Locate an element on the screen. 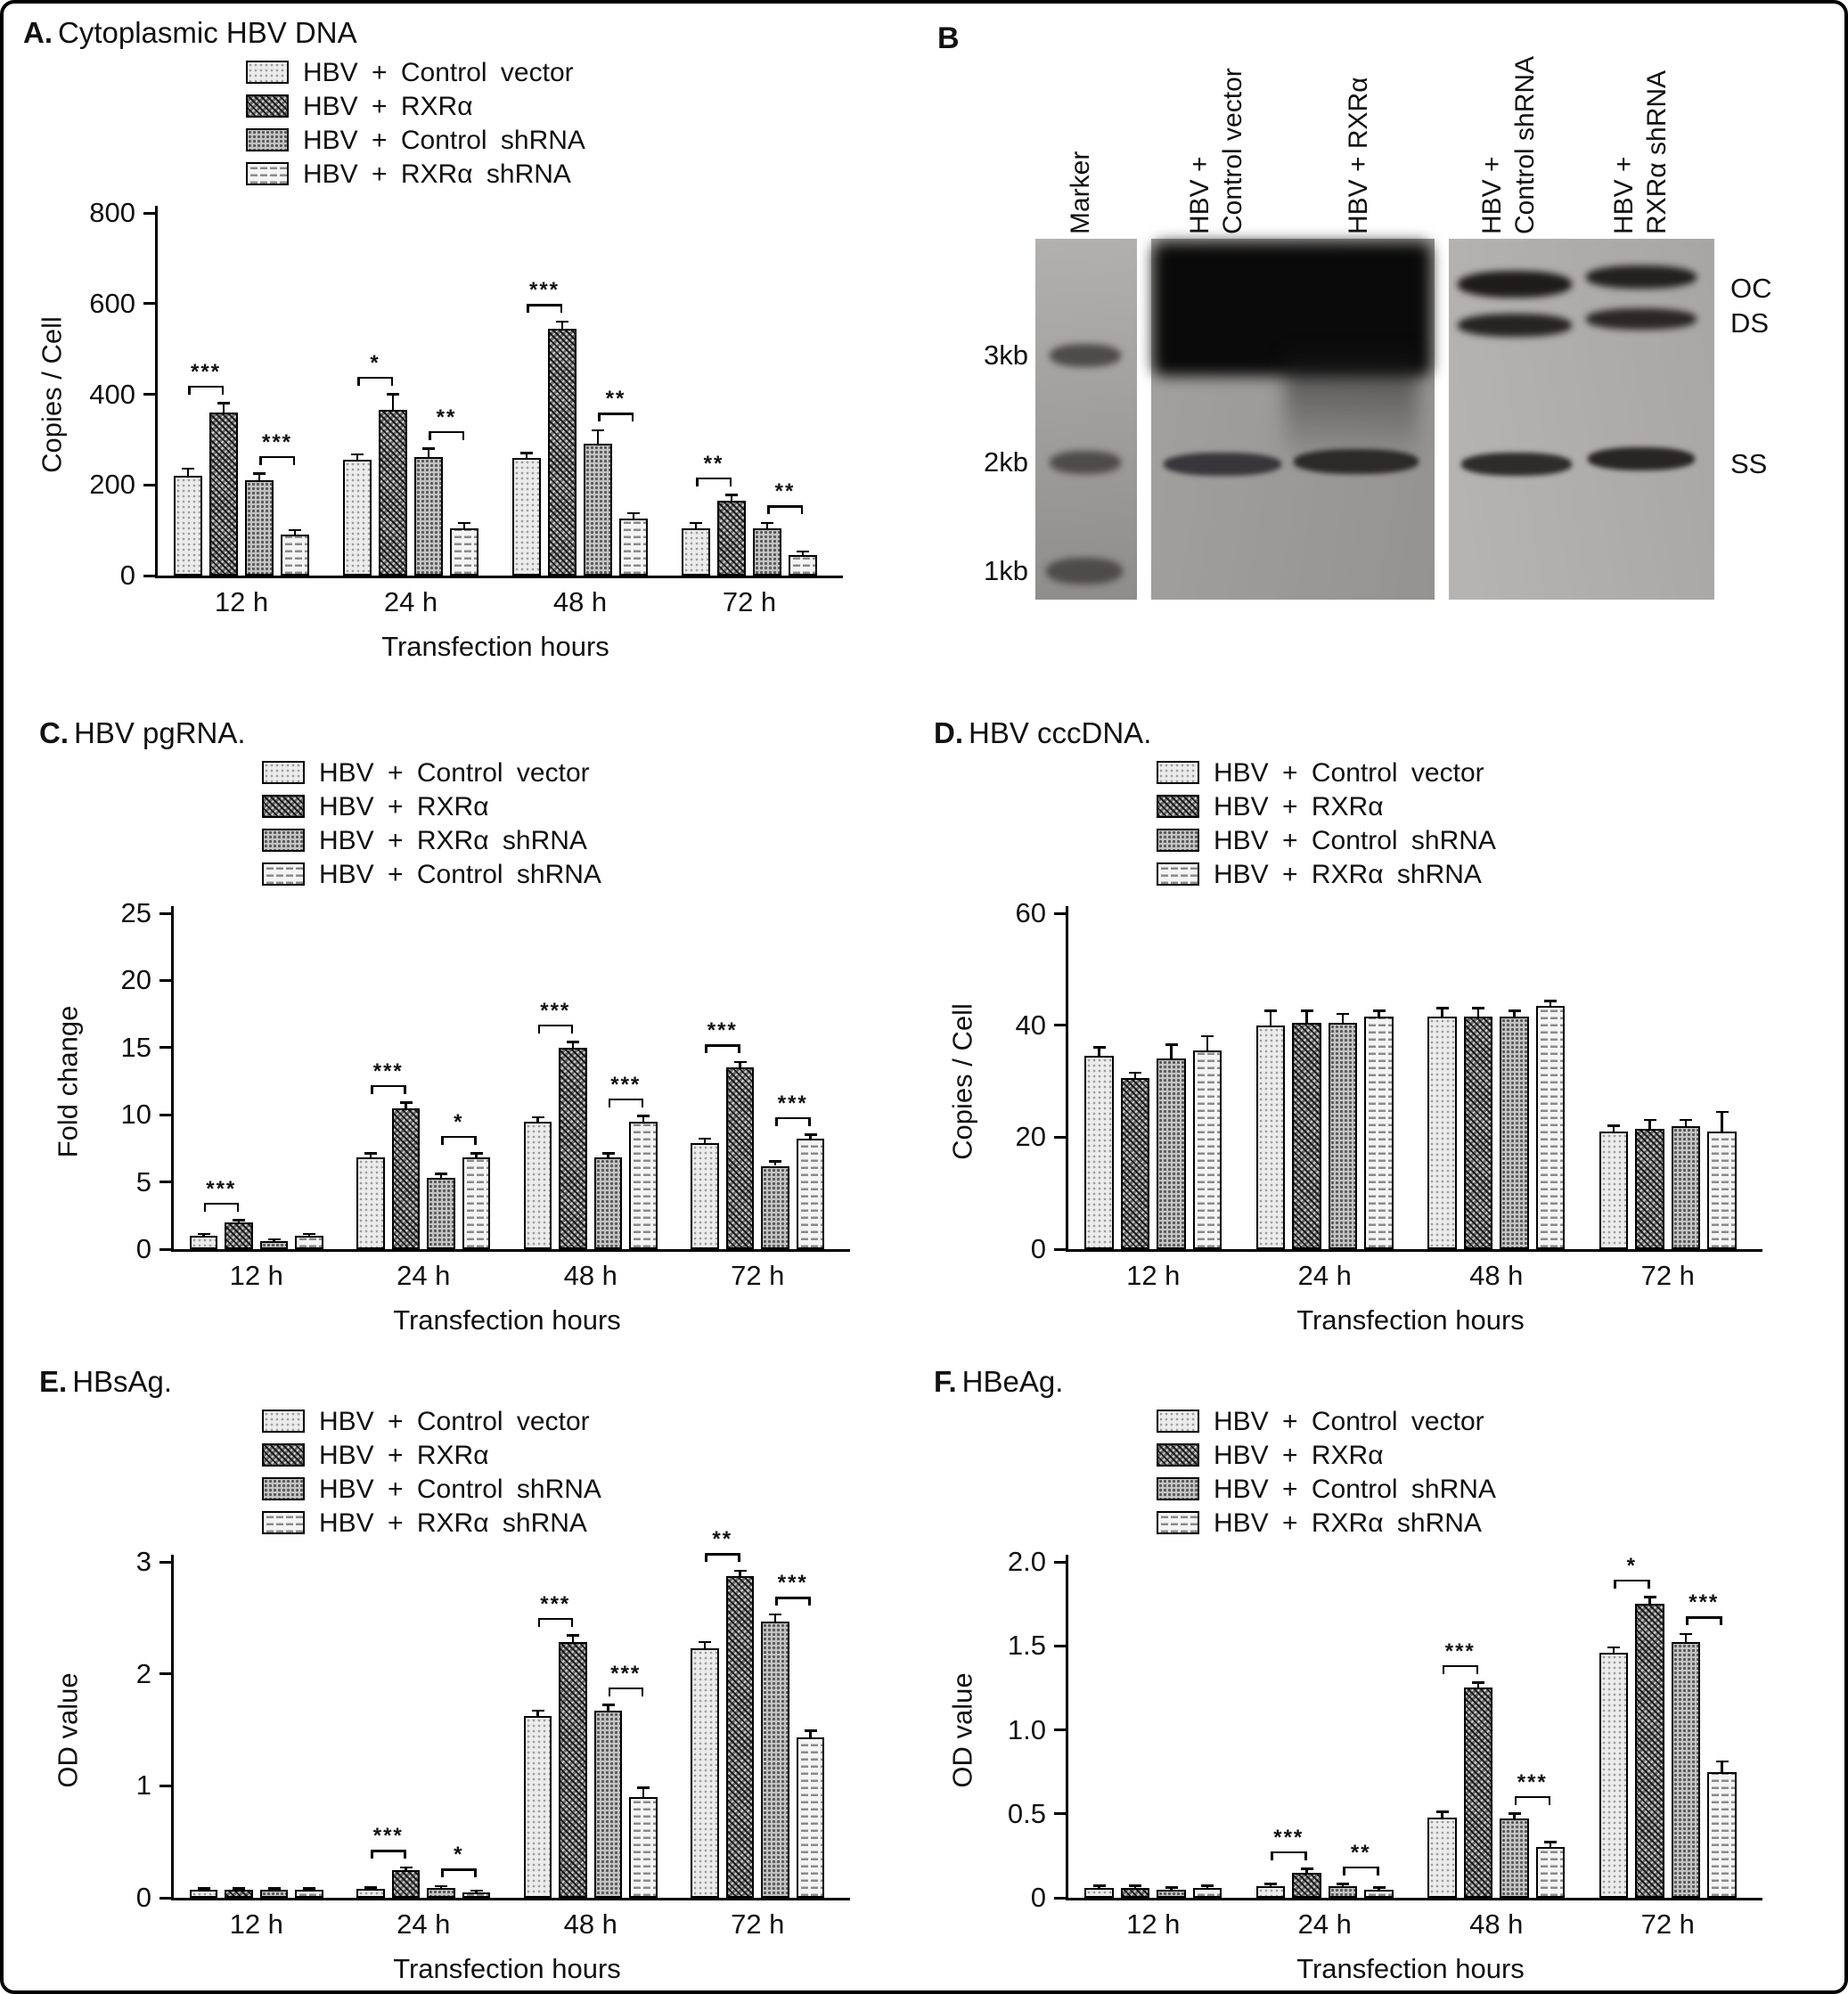 This screenshot has height=1994, width=1848. y-tick-label: 3 is located at coordinates (143, 1561).